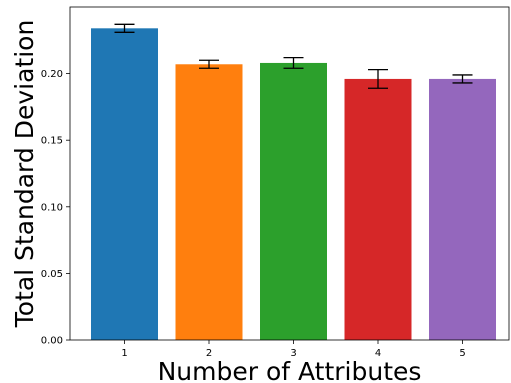 The width and height of the screenshot is (511, 383). Describe the element at coordinates (462, 353) in the screenshot. I see `x-tick-label: 5` at that location.